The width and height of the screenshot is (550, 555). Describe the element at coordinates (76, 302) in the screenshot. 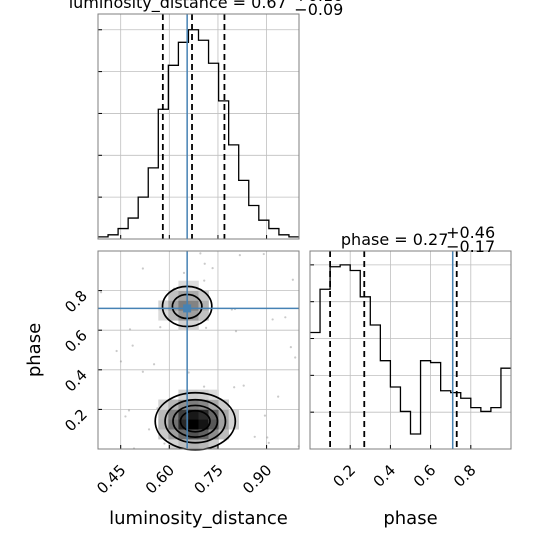

I see `density-ytick-label: 0.8` at that location.